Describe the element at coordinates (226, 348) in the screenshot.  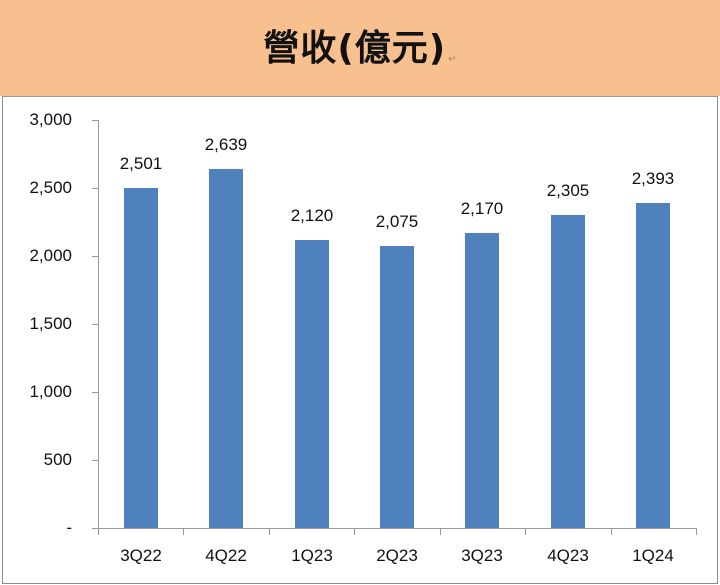
I see `bar-4q22` at that location.